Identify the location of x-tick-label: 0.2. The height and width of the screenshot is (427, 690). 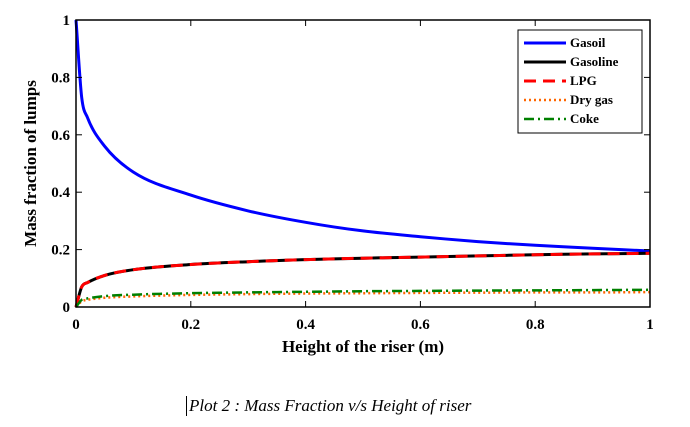
(190, 325).